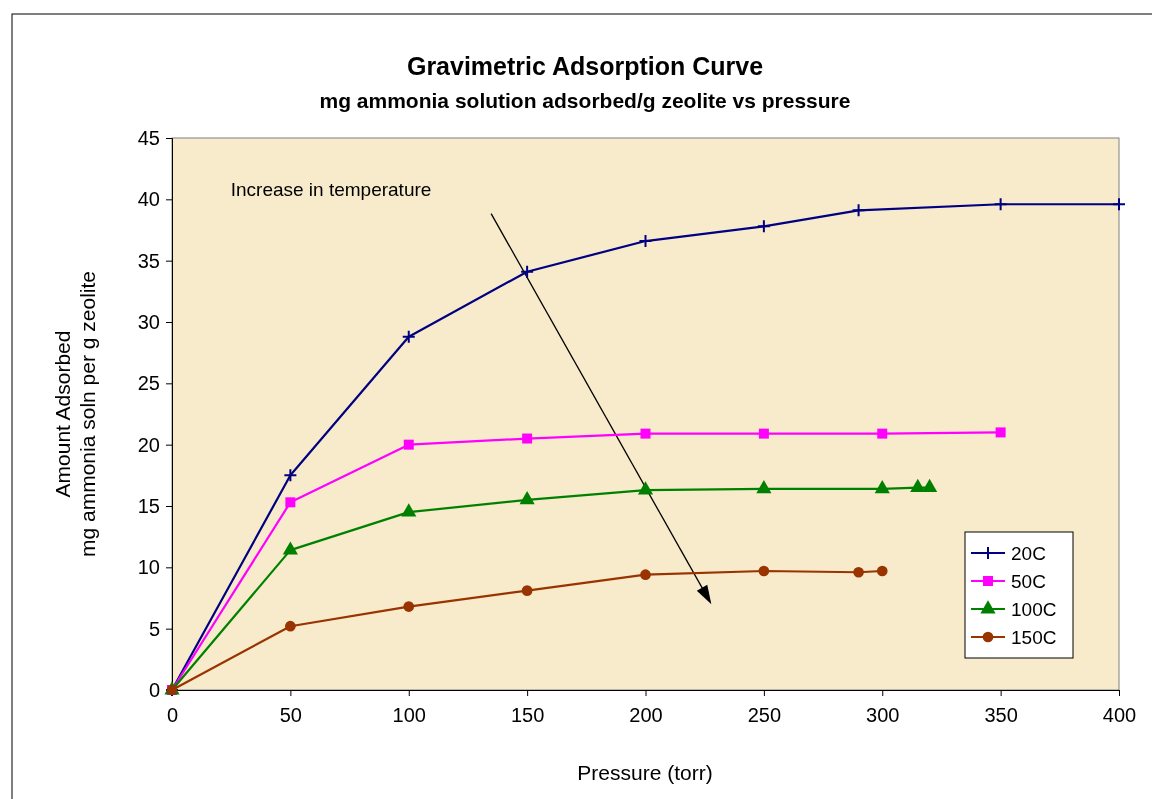  I want to click on y-tick-label: 0, so click(154, 689).